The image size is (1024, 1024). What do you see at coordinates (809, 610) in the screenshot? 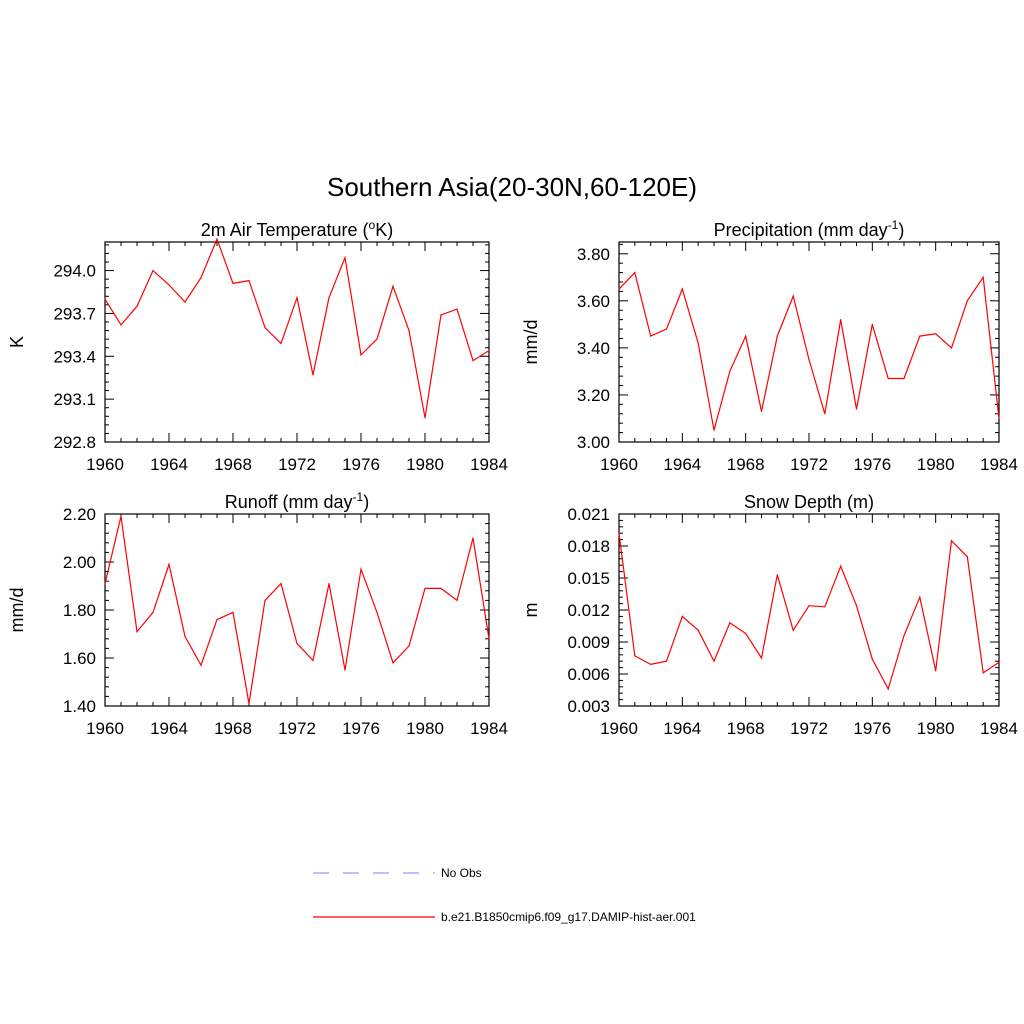
I see `panel-snow-depth-m-frame` at bounding box center [809, 610].